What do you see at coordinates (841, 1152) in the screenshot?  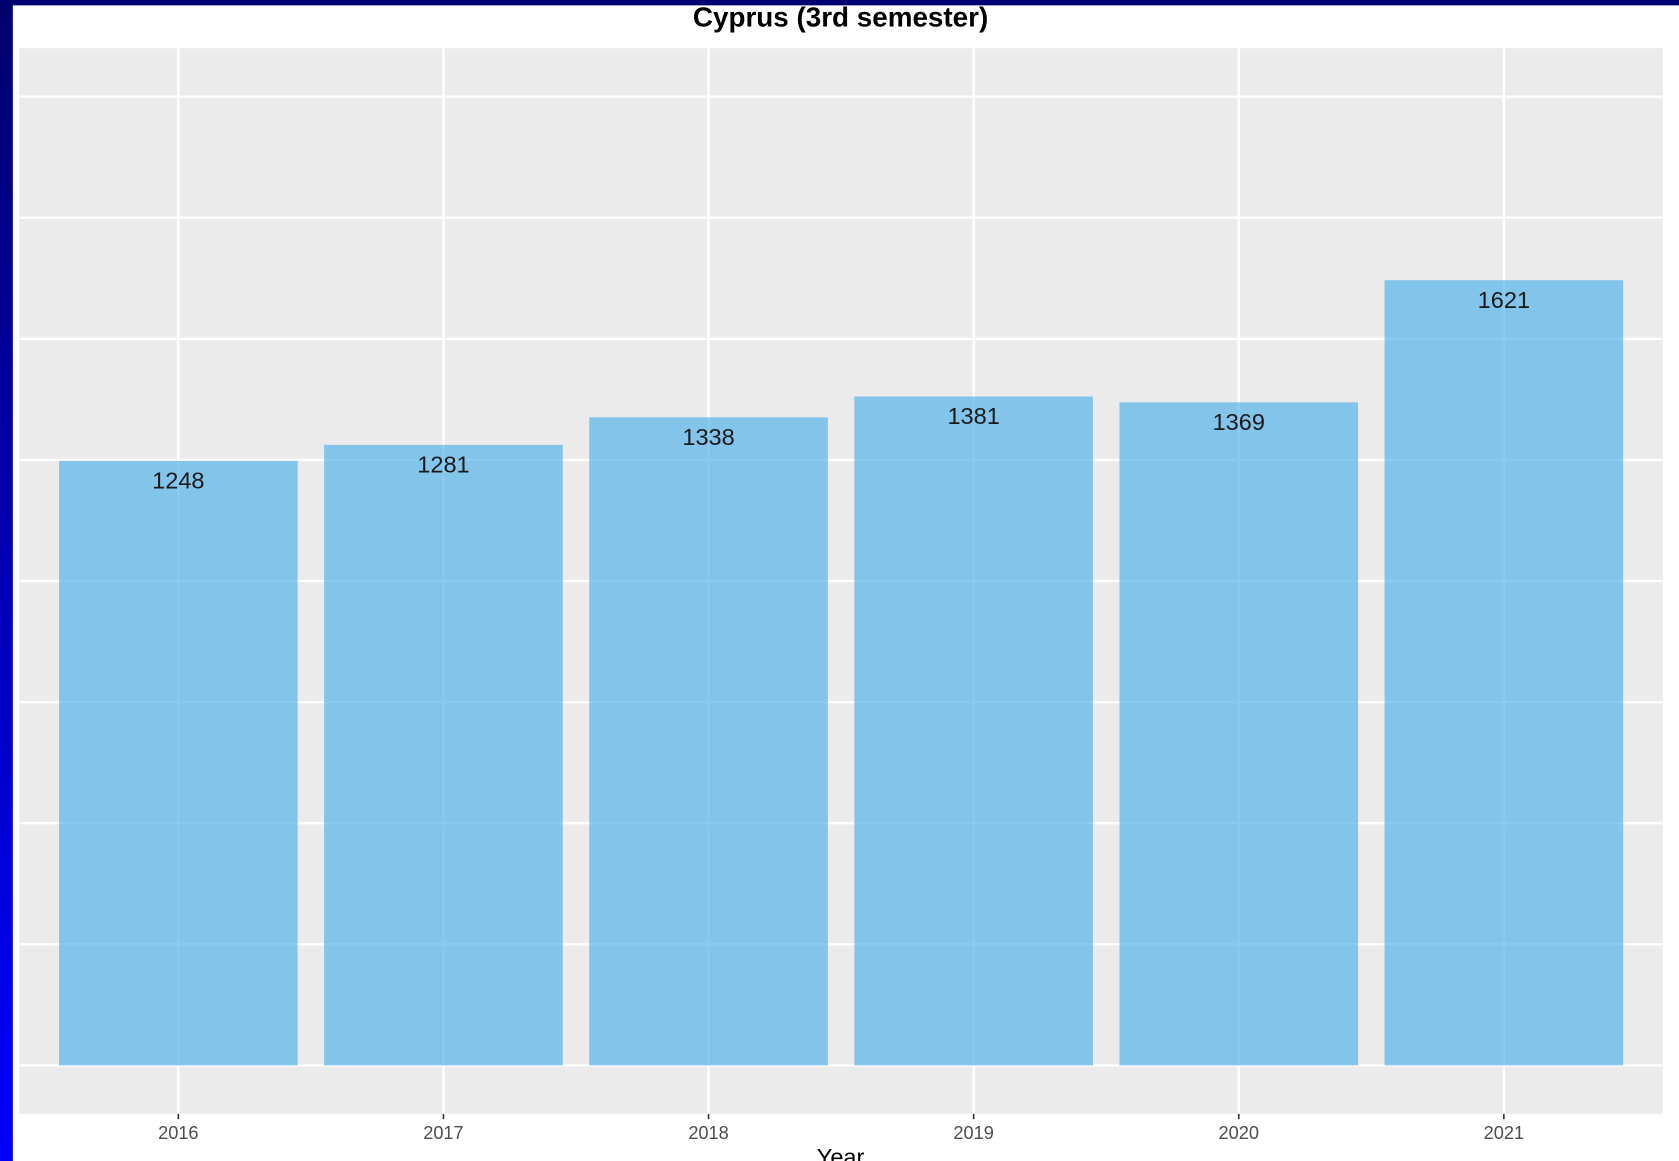 I see `x-axis-title: Year` at bounding box center [841, 1152].